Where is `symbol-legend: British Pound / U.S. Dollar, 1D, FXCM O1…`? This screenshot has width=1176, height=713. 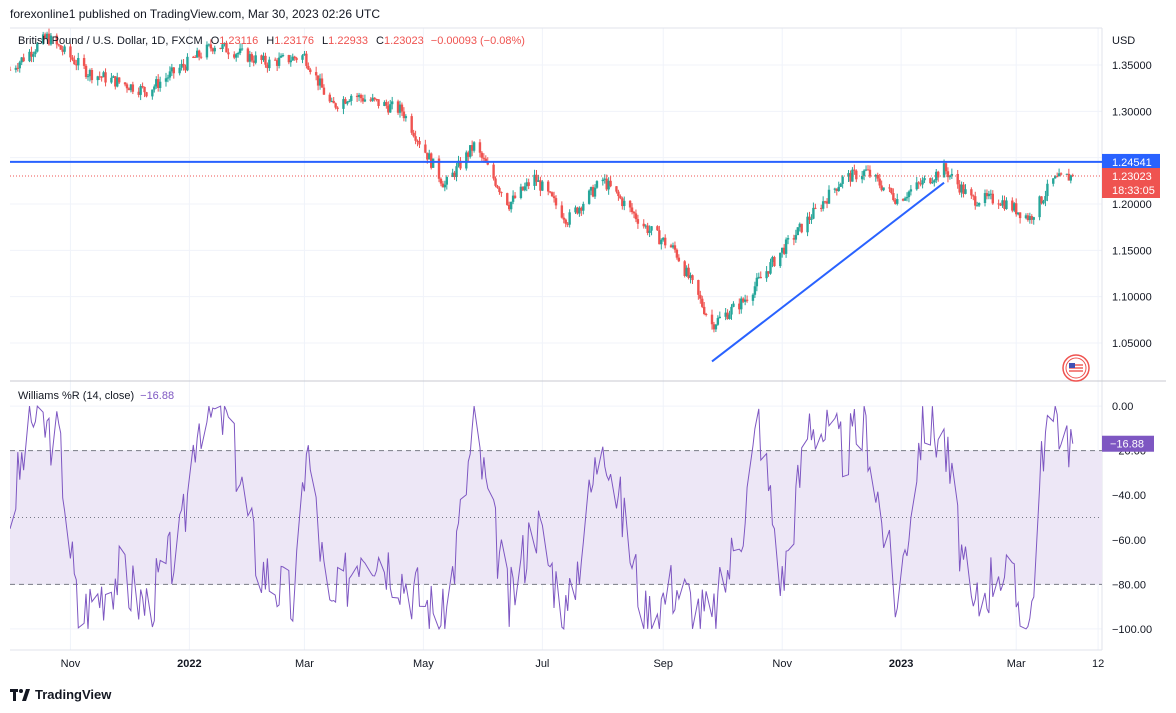
symbol-legend: British Pound / U.S. Dollar, 1D, FXCM O1… is located at coordinates (271, 41).